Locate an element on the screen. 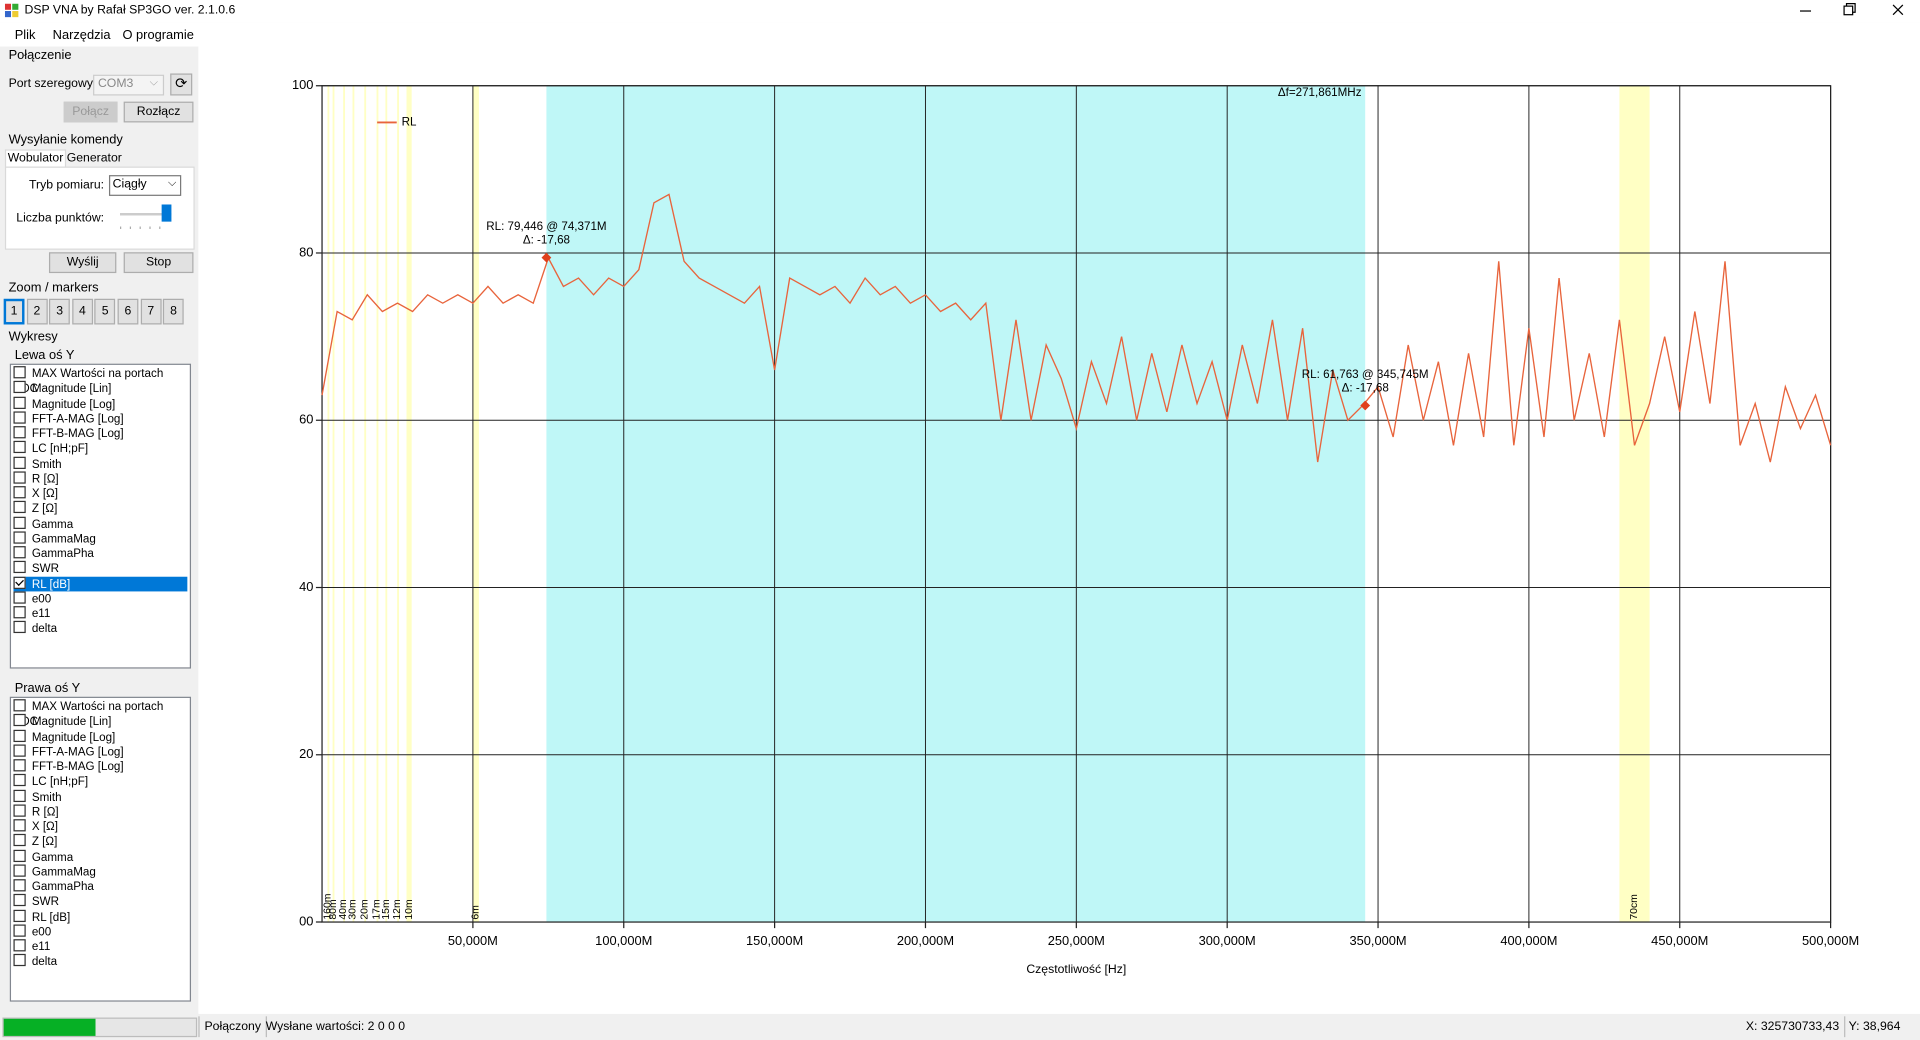  item-label: GammaMag is located at coordinates (63, 872).